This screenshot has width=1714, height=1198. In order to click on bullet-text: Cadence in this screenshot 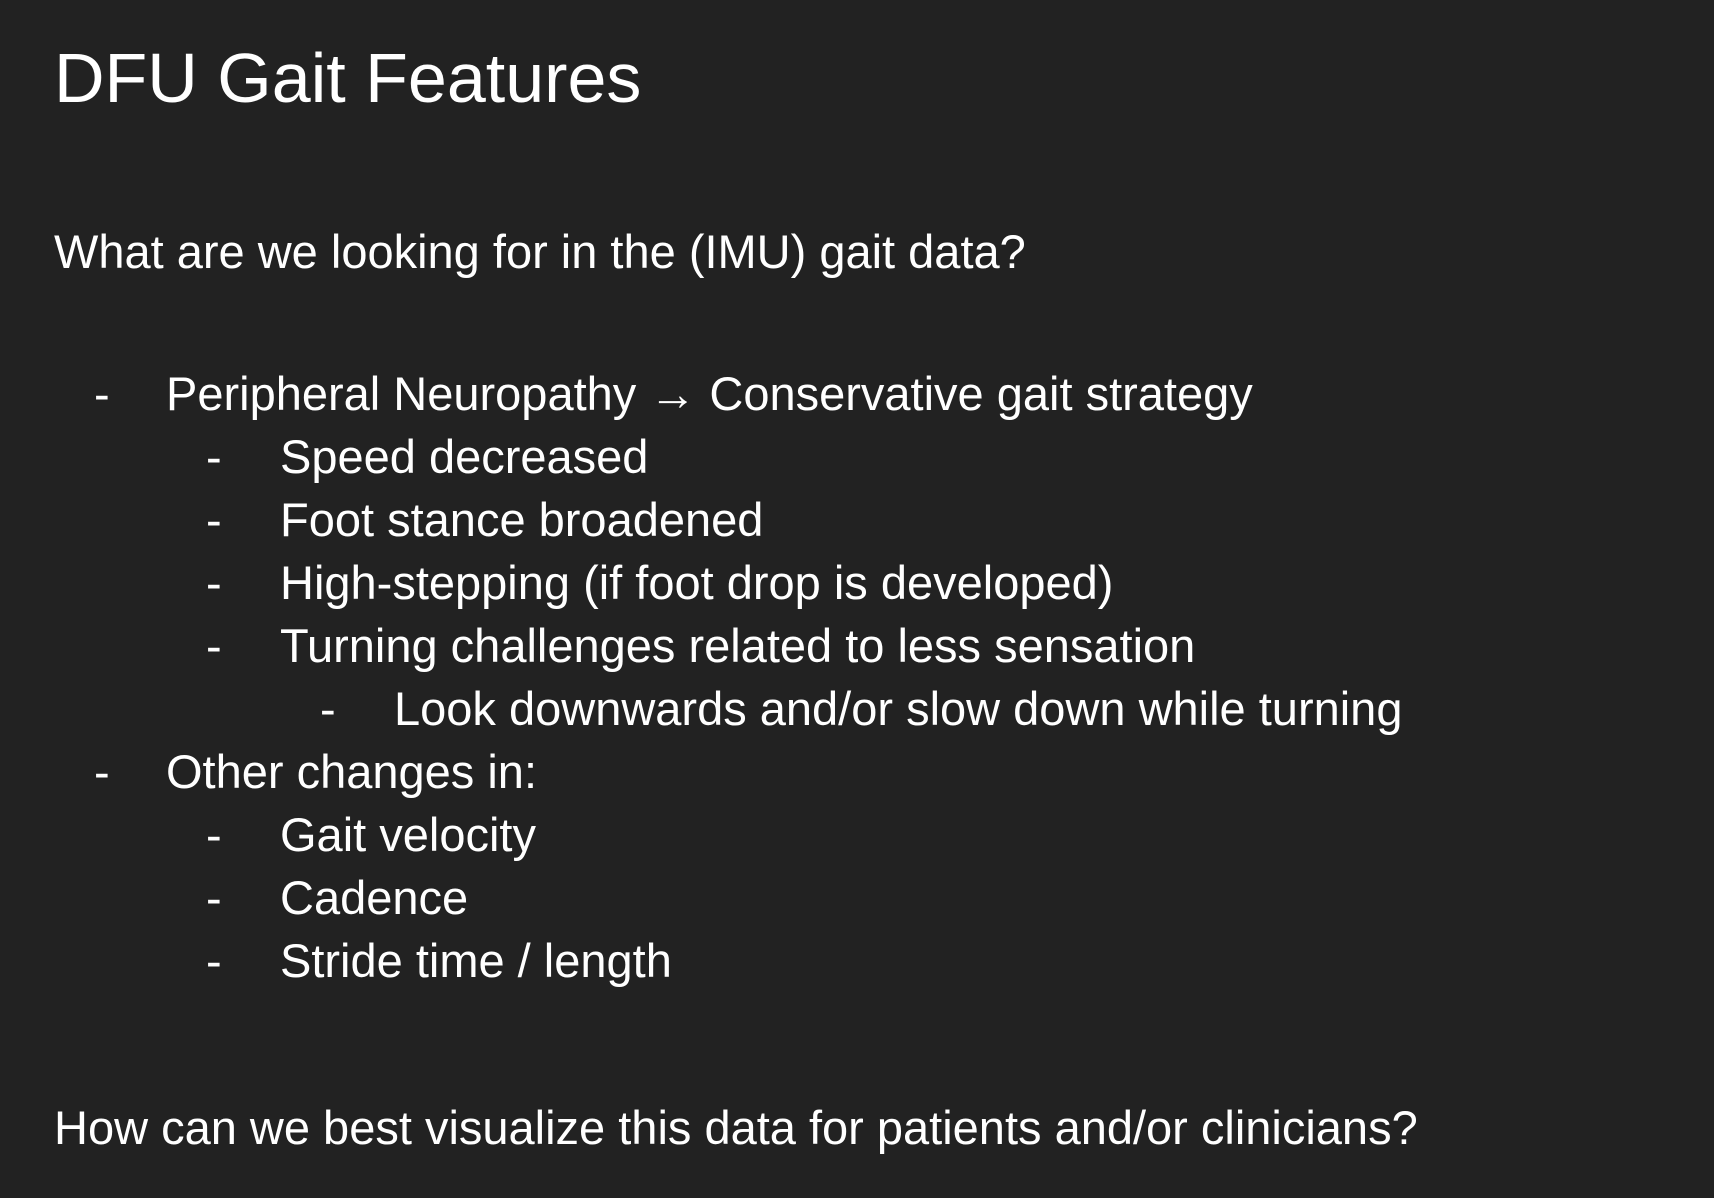, I will do `click(374, 897)`.